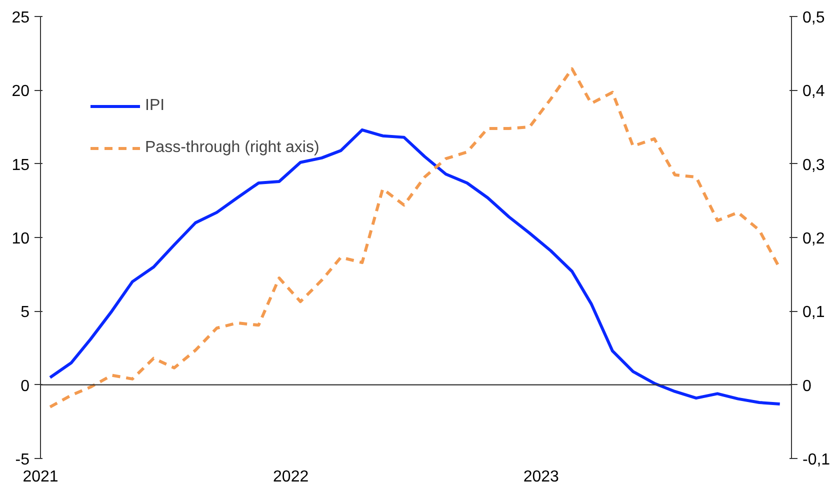 The image size is (836, 484). What do you see at coordinates (541, 476) in the screenshot?
I see `x-tick-label: 2023` at bounding box center [541, 476].